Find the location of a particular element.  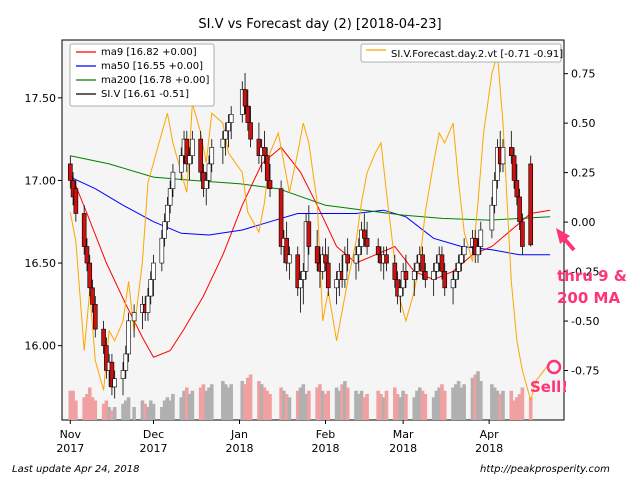

x-tick-label-month: Apr is located at coordinates (490, 434).